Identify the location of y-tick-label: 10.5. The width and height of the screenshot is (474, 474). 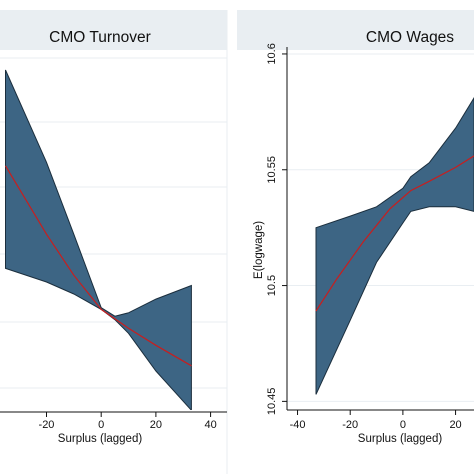
(272, 285).